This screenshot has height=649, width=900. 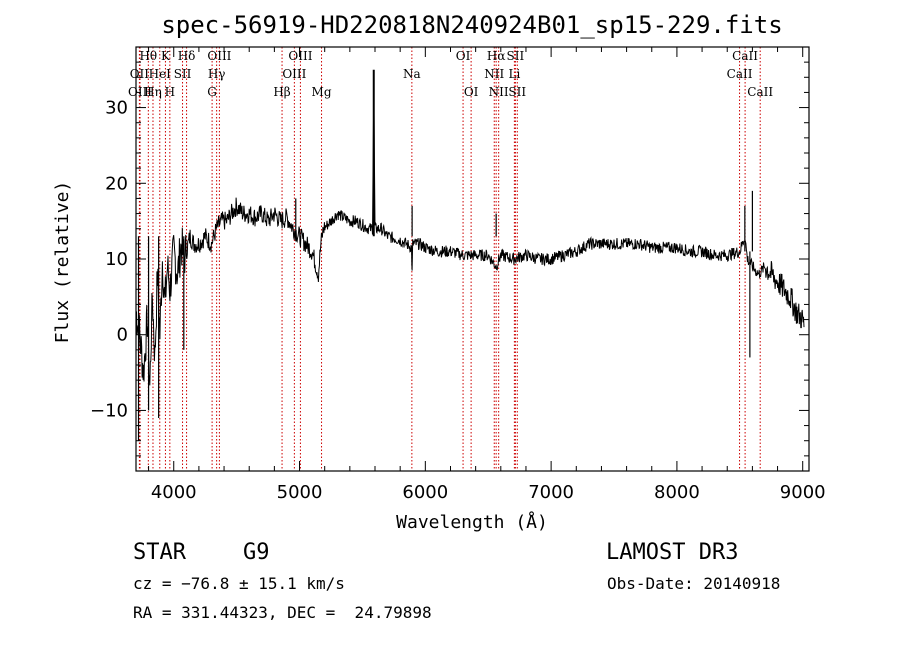 I want to click on spectral-line-label: Li, so click(x=514, y=74).